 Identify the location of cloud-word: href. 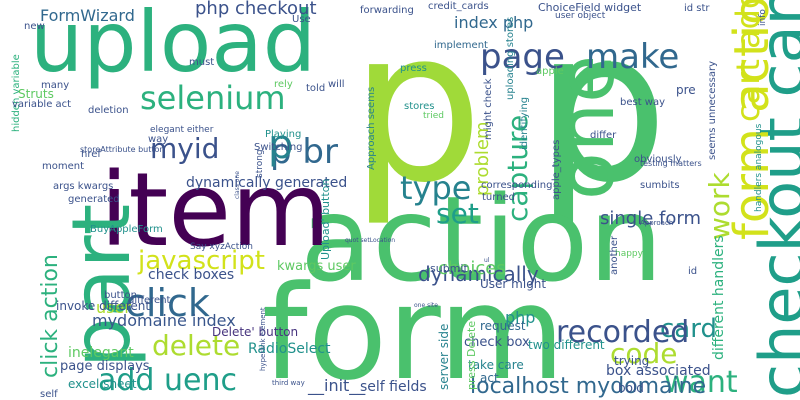
(91, 154).